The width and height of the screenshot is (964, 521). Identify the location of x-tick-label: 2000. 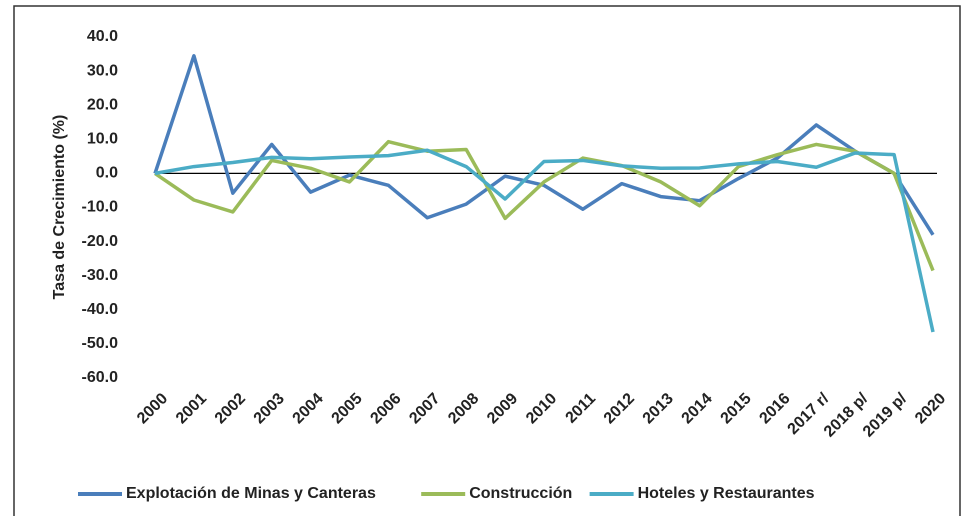
(152, 408).